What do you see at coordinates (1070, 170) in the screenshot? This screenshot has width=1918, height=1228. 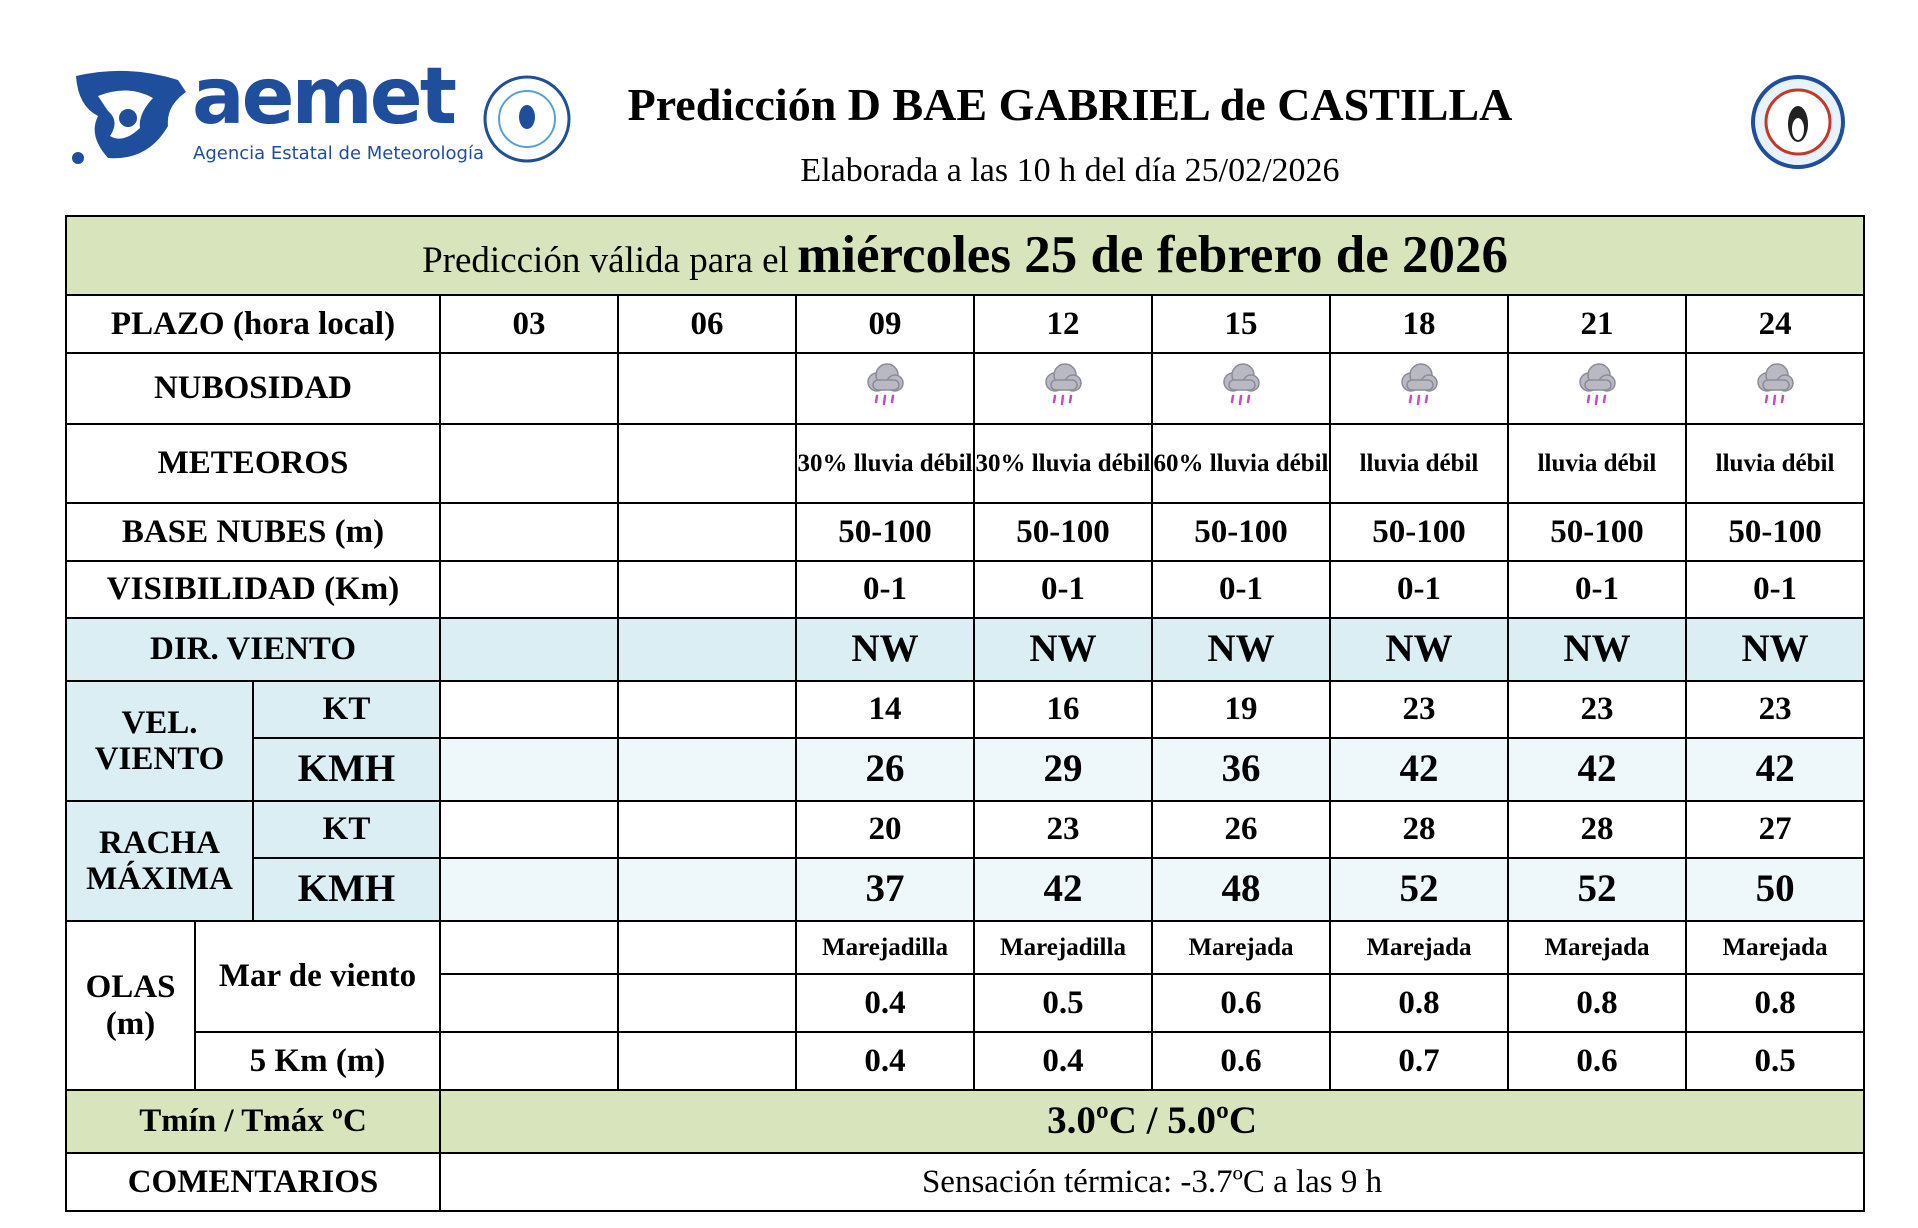 I see `subtitle: Elaborada a las 10 h del día 25/02/2026` at bounding box center [1070, 170].